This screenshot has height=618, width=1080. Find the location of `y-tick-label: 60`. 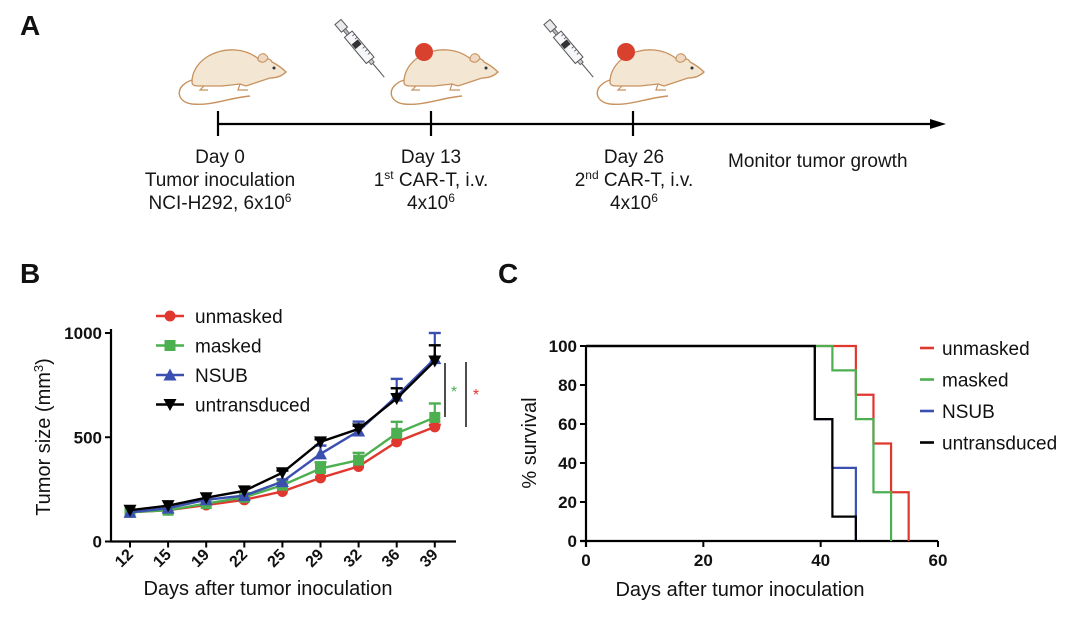

y-tick-label: 60 is located at coordinates (567, 424).